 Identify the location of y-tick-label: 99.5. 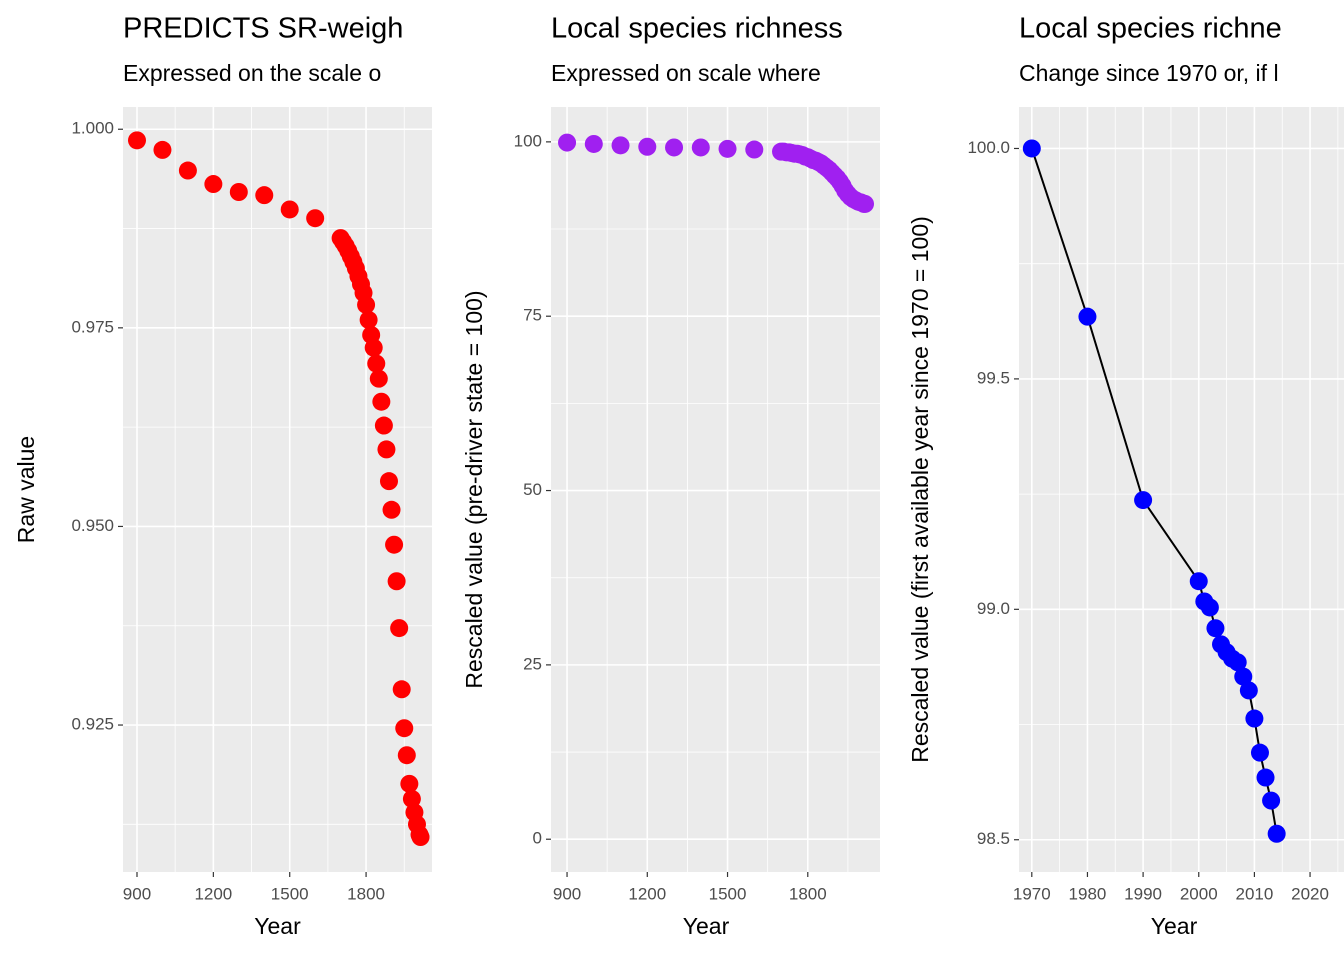
(993, 377).